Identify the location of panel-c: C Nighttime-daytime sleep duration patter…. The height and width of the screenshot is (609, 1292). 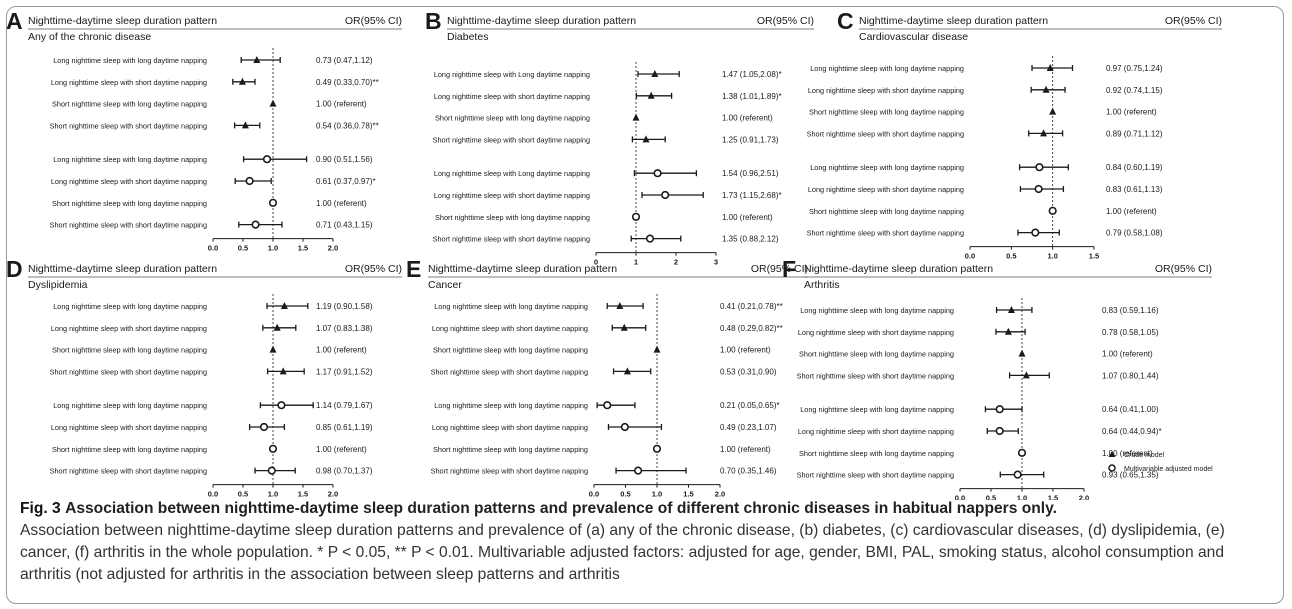
(1014, 134).